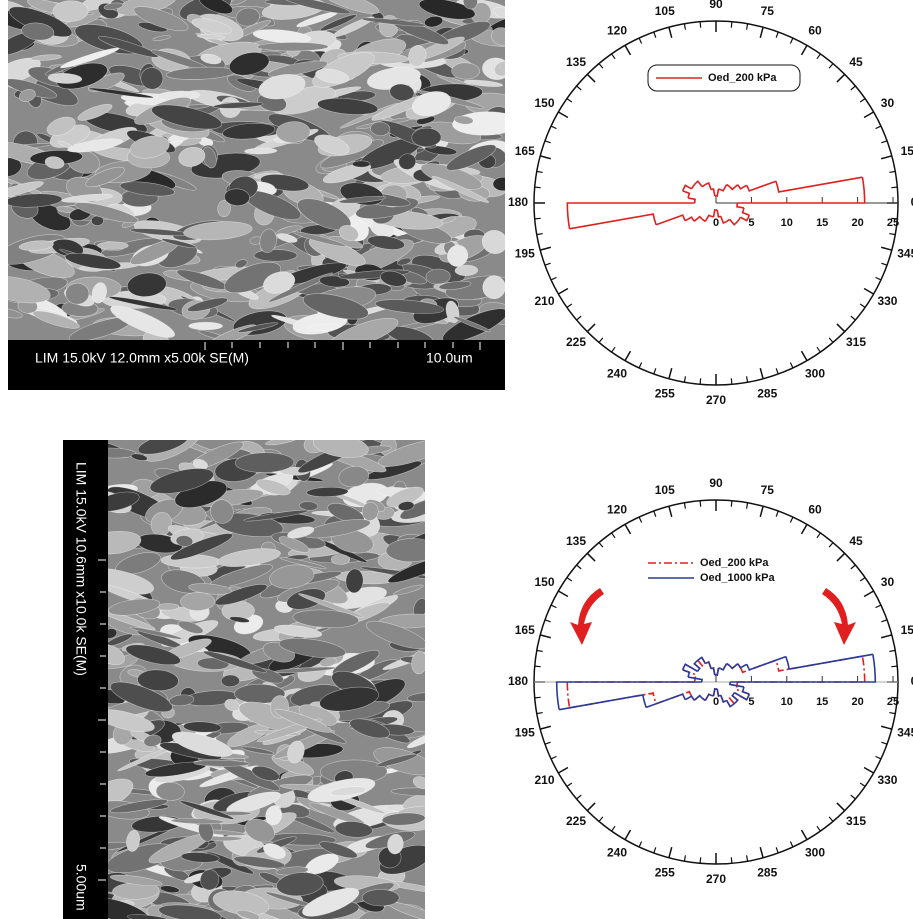 This screenshot has height=919, width=913. What do you see at coordinates (256, 365) in the screenshot?
I see `sem-info-bar` at bounding box center [256, 365].